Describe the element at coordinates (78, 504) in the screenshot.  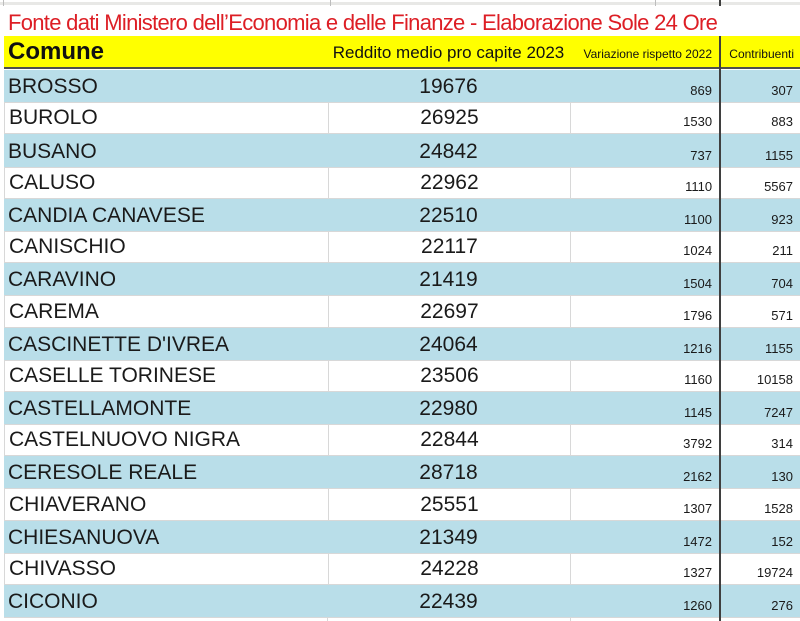
I see `comune-cell: CHIAVERANO` at that location.